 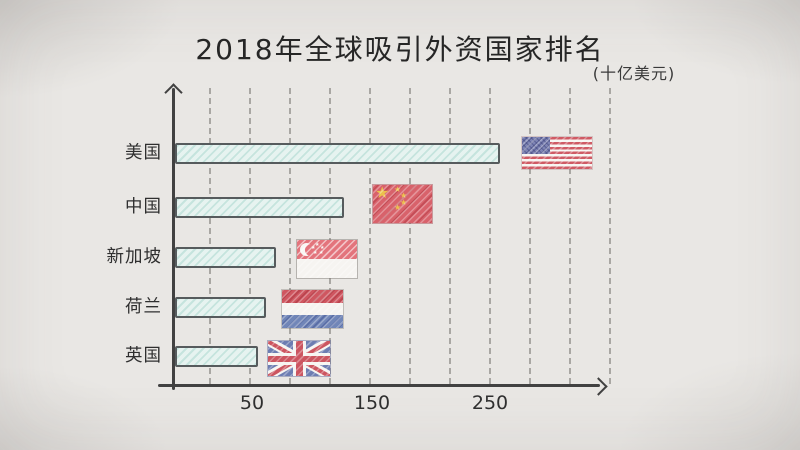 What do you see at coordinates (598, 386) in the screenshot?
I see `x-axis-arrow-icon` at bounding box center [598, 386].